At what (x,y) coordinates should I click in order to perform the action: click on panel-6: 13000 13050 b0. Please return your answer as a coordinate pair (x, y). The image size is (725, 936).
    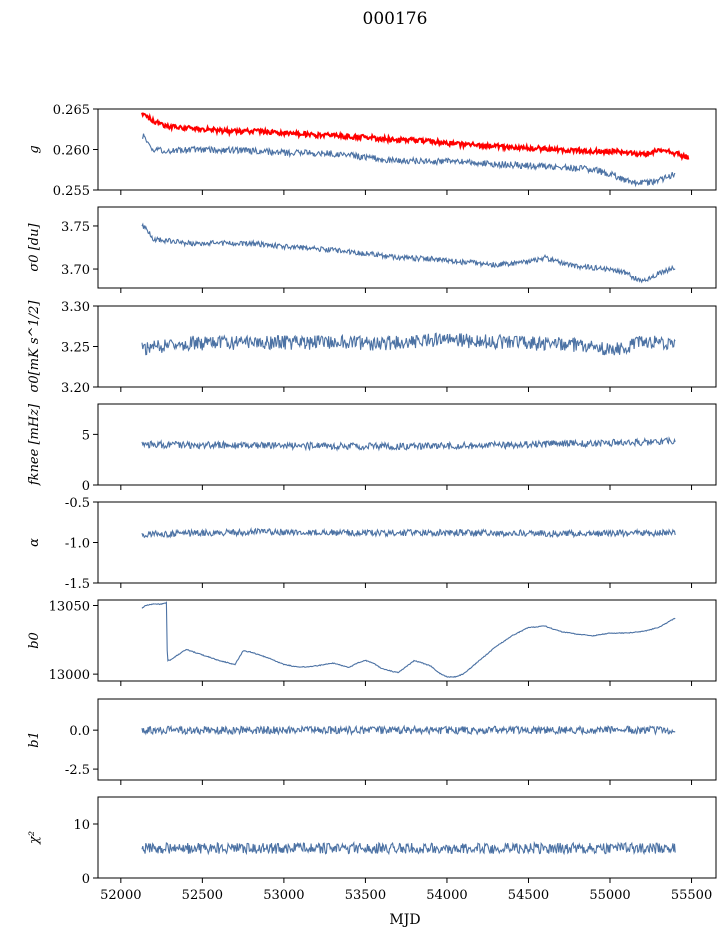
    Looking at the image, I should click on (372, 642).